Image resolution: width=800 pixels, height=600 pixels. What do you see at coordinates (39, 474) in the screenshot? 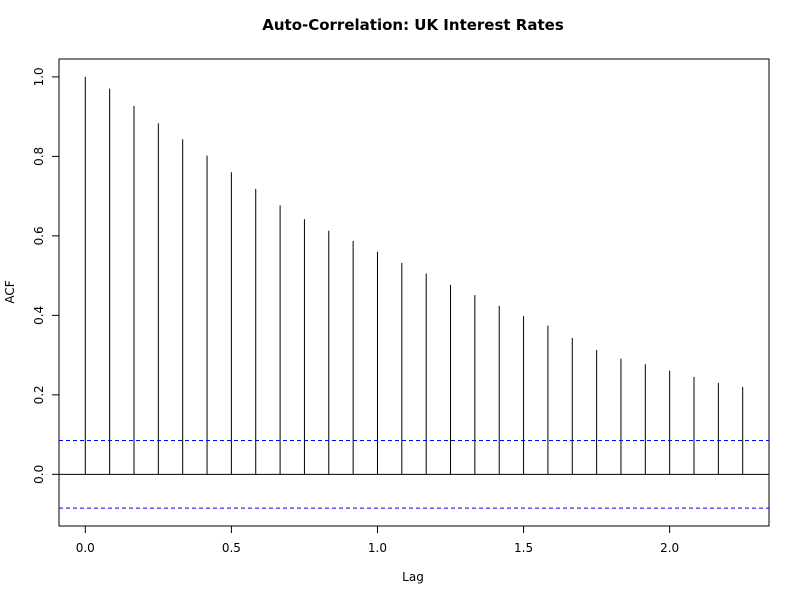
I see `y-tick-label: 0.0` at bounding box center [39, 474].